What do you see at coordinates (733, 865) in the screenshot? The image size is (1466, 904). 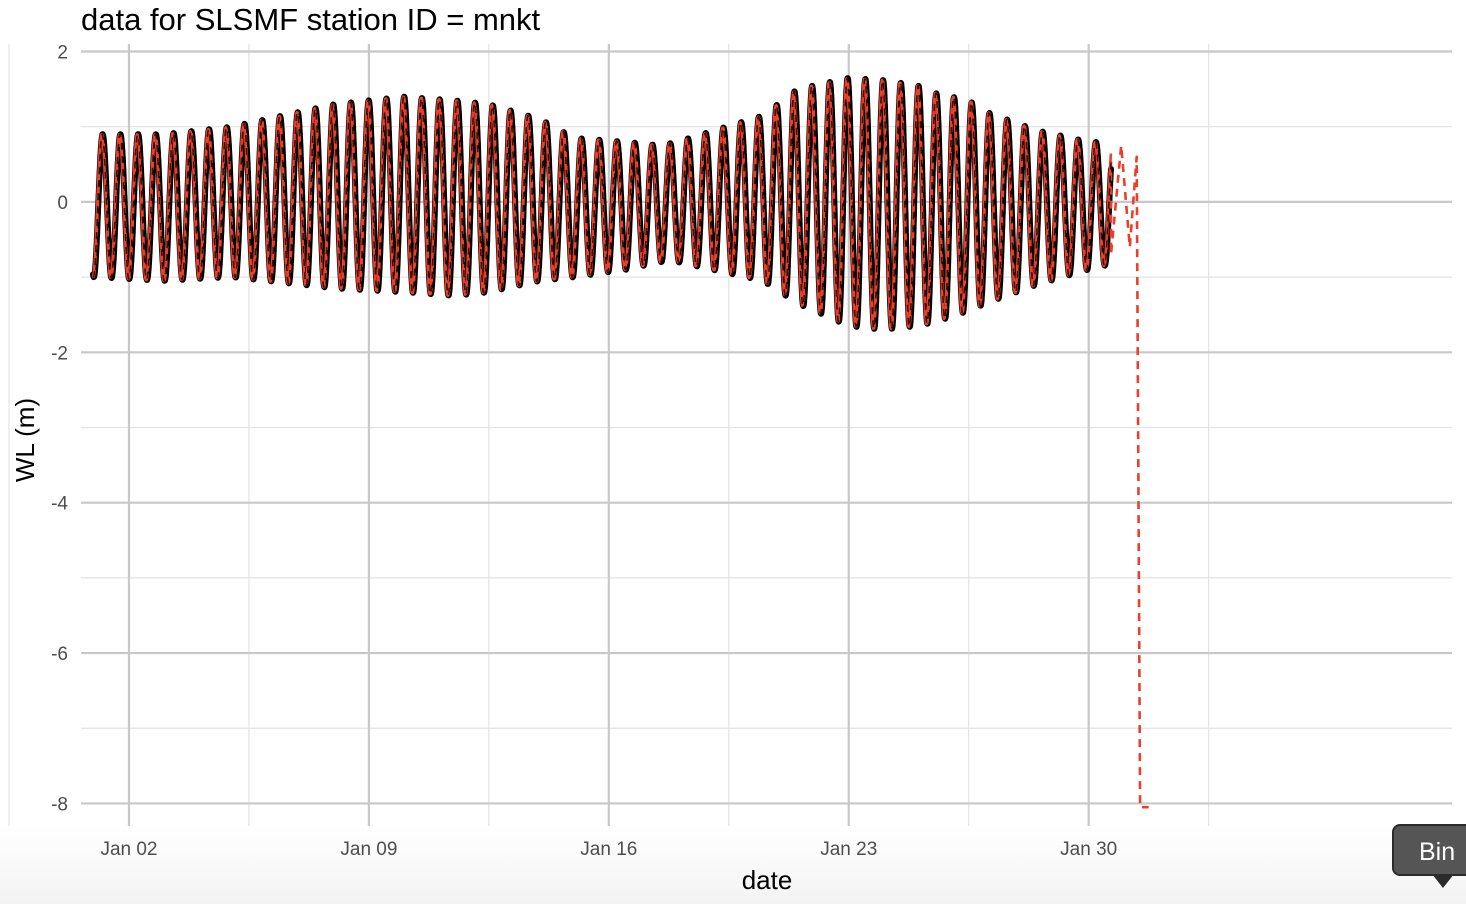 I see `bottom-toolbar-background` at bounding box center [733, 865].